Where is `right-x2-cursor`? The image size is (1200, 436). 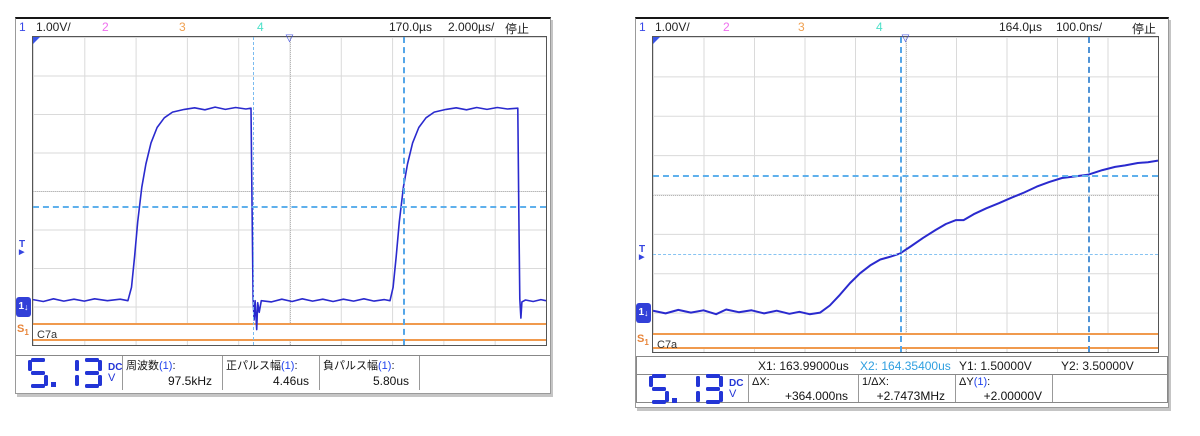
right-x2-cursor is located at coordinates (1088, 194).